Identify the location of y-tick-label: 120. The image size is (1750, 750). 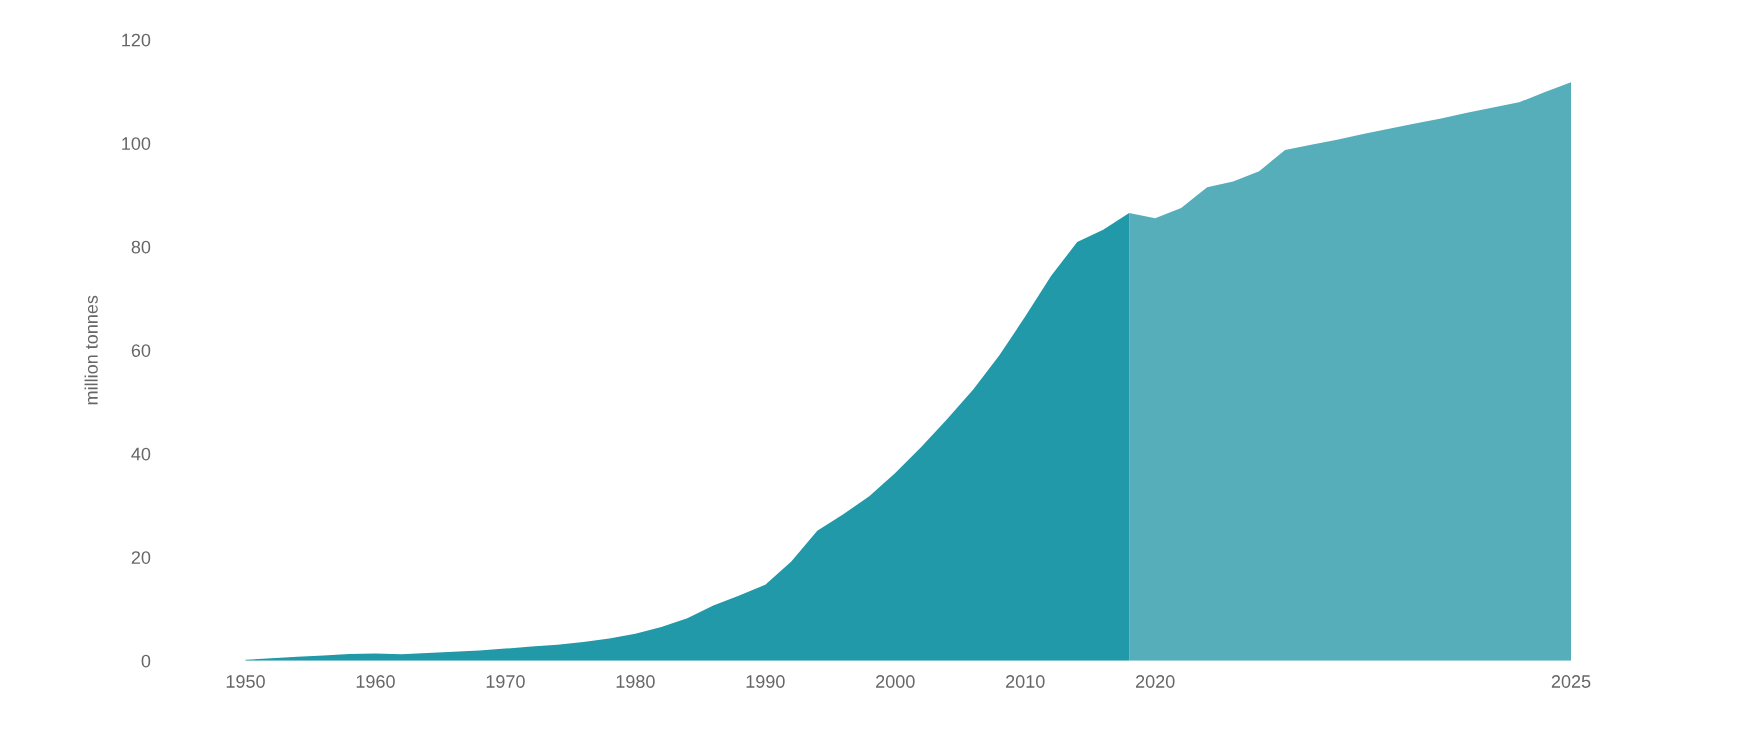
(136, 40).